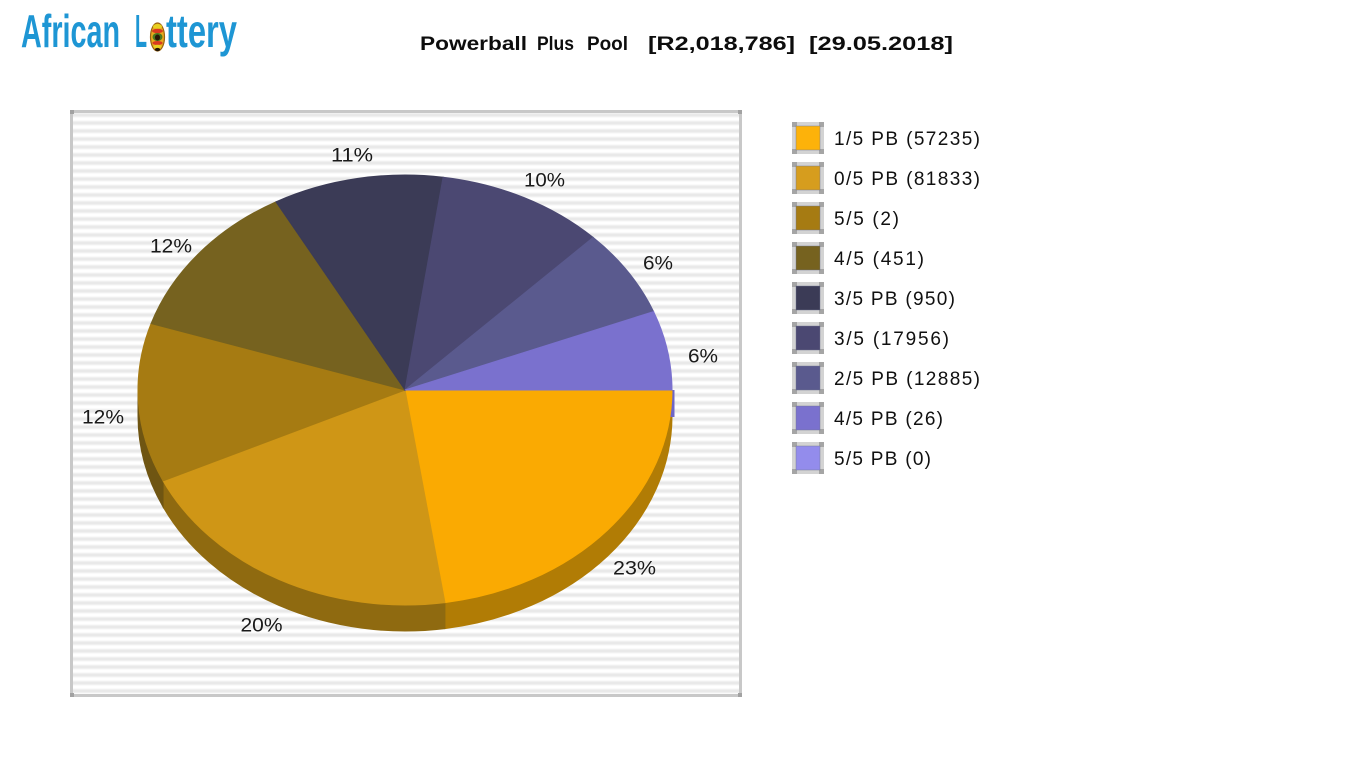 This screenshot has height=773, width=1366. I want to click on svg-text: 3/5 PB (950), so click(894, 299).